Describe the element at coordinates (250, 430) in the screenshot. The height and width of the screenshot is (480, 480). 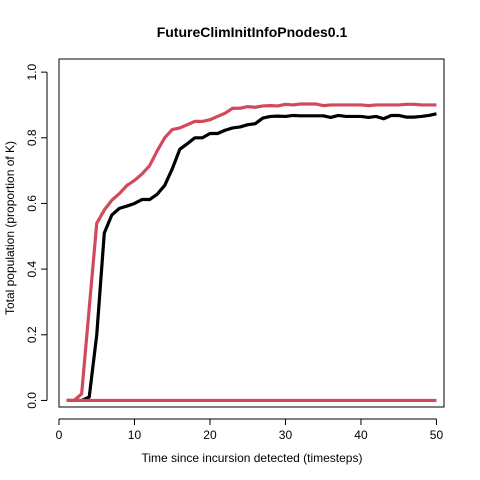
I see `x-axis: 0 10 20 30 40 50` at that location.